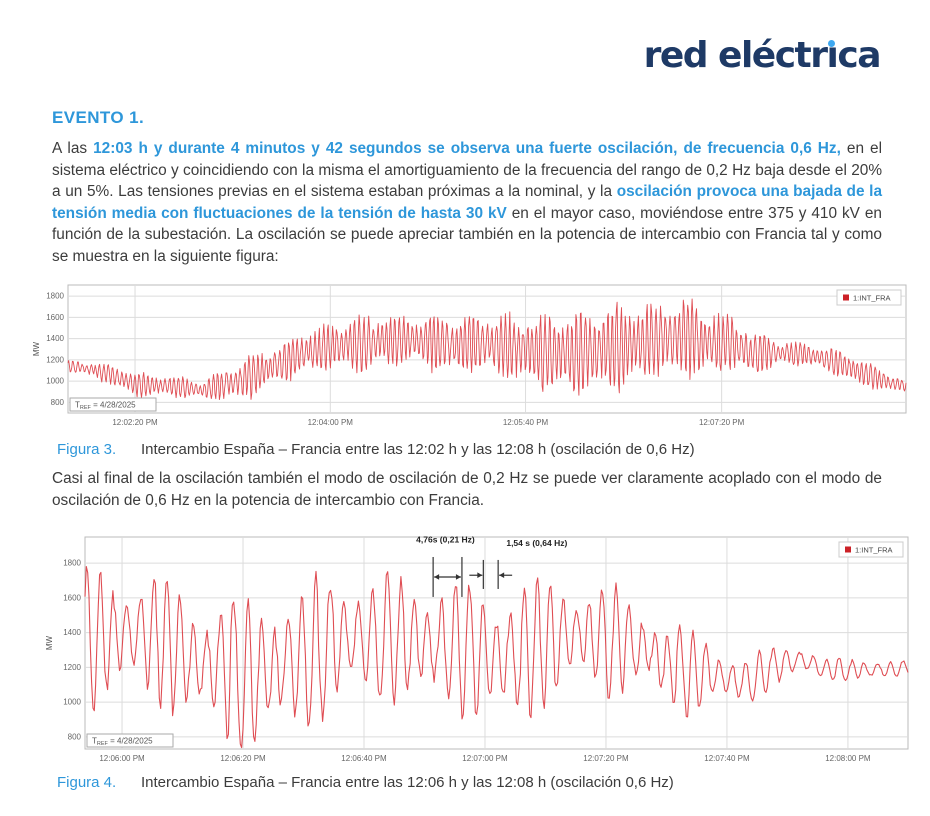 The width and height of the screenshot is (930, 816). What do you see at coordinates (364, 758) in the screenshot?
I see `x-tick-label: 12:06:40 PM` at bounding box center [364, 758].